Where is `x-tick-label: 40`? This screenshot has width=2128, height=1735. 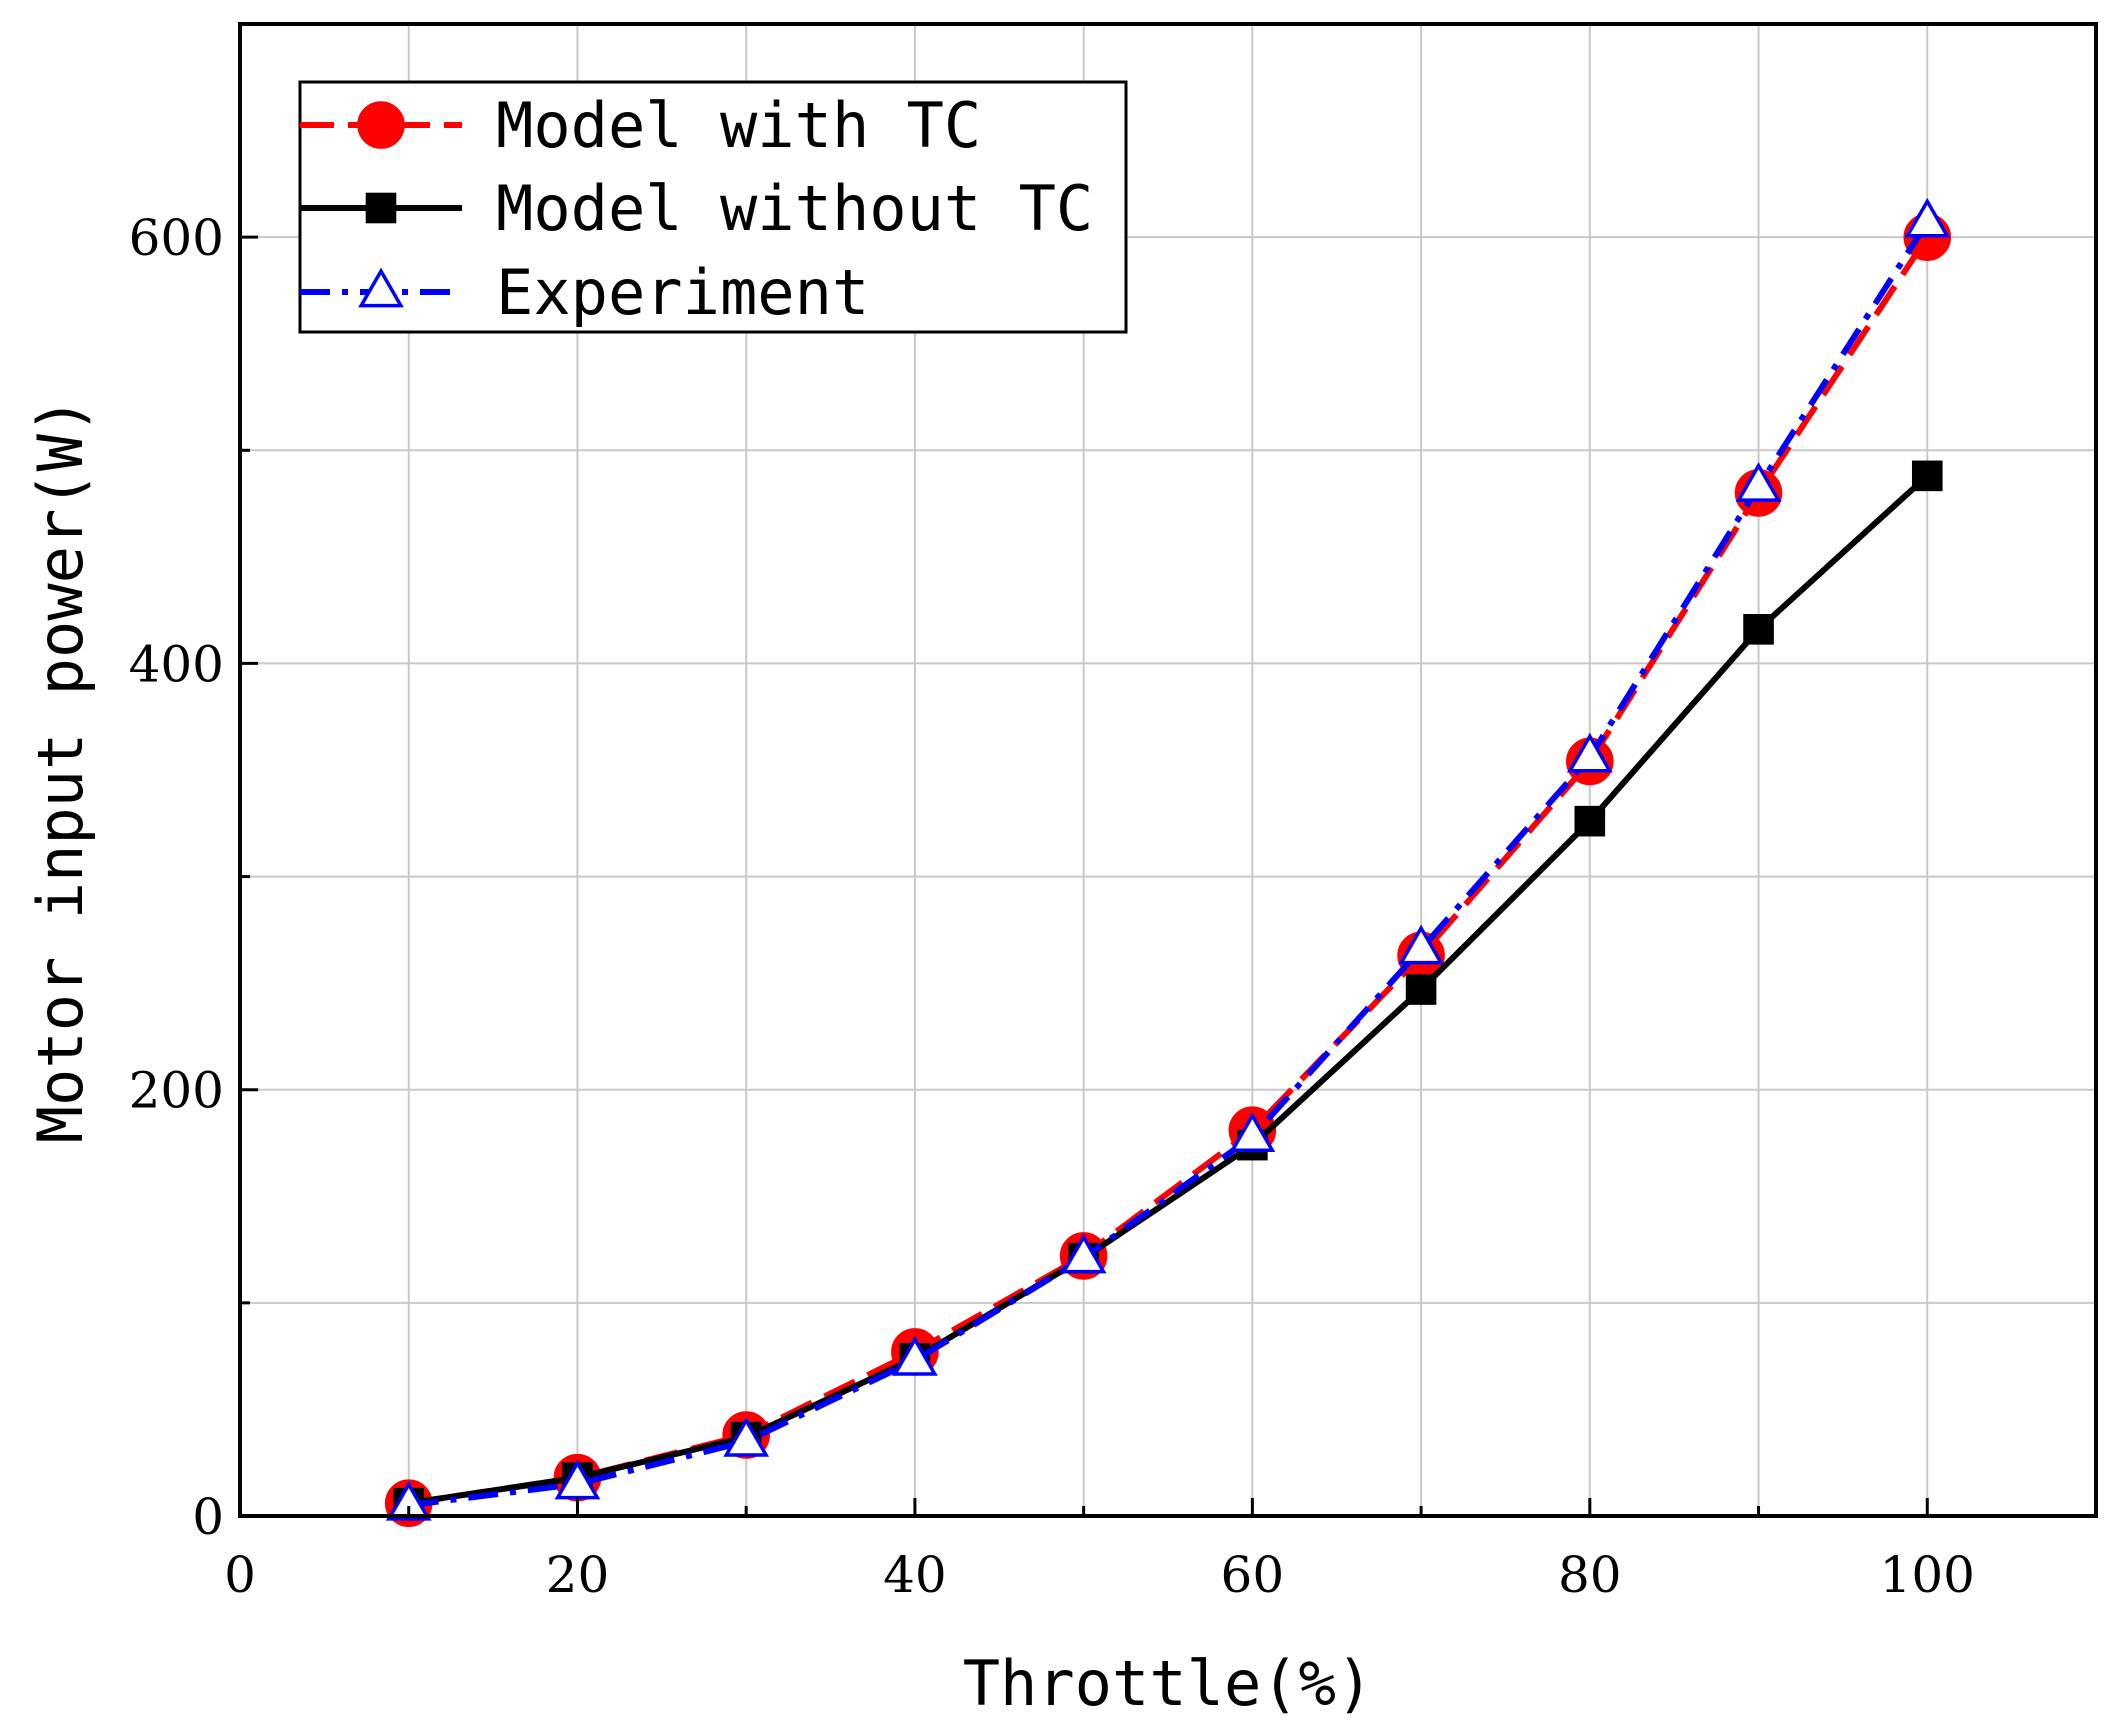
x-tick-label: 40 is located at coordinates (915, 1575).